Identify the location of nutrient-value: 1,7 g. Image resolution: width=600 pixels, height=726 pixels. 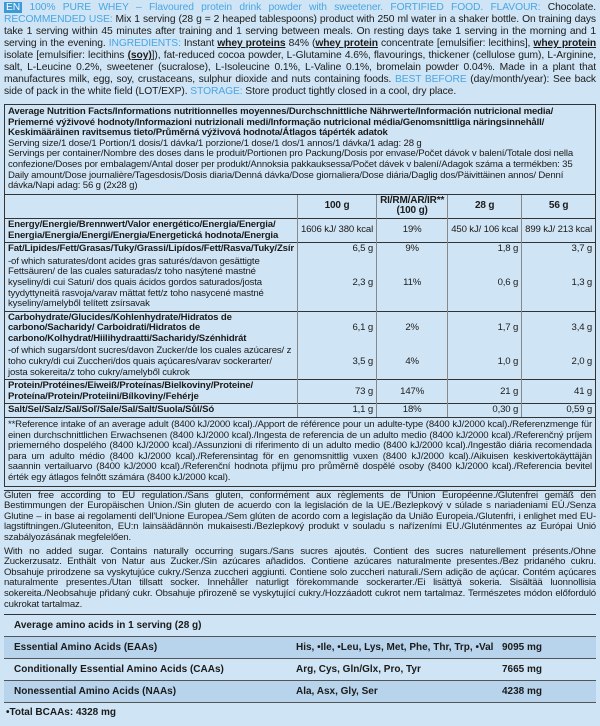
(484, 328).